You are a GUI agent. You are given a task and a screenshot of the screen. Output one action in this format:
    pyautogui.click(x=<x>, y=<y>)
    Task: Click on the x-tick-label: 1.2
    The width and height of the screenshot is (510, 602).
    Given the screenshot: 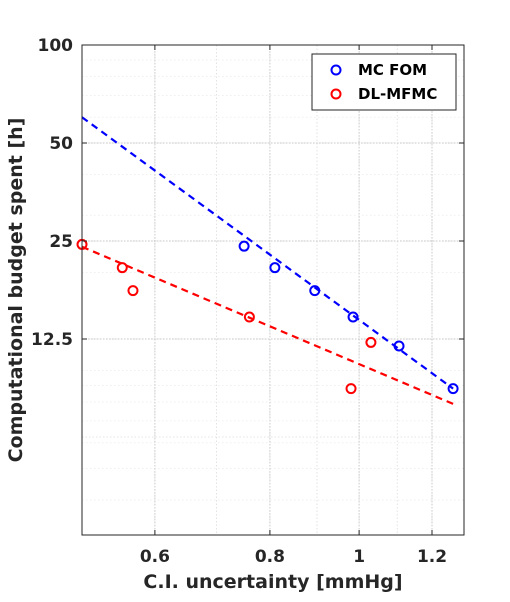 What is the action you would take?
    pyautogui.click(x=432, y=557)
    